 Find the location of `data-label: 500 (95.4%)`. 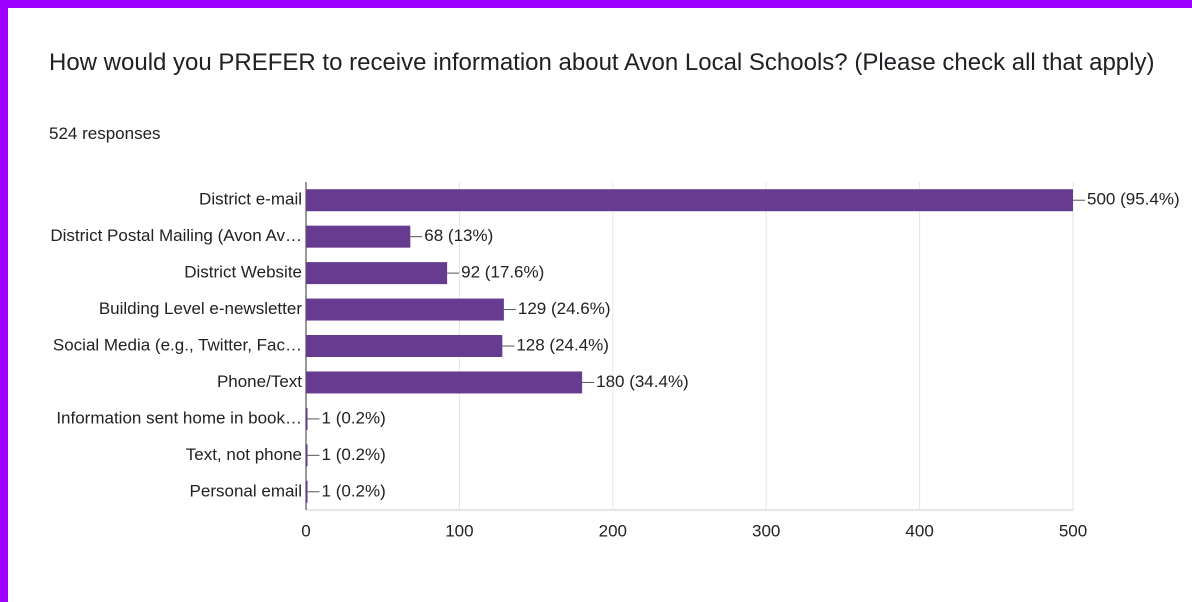

data-label: 500 (95.4%) is located at coordinates (1133, 199).